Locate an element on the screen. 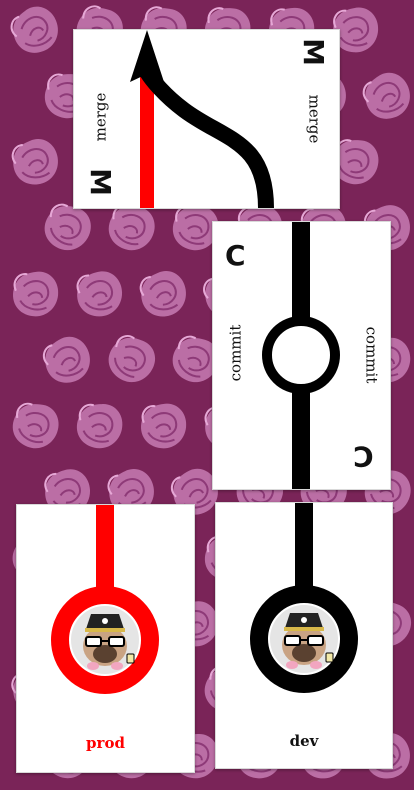 This screenshot has width=414, height=790. merge-arrow-icon is located at coordinates (202, 119).